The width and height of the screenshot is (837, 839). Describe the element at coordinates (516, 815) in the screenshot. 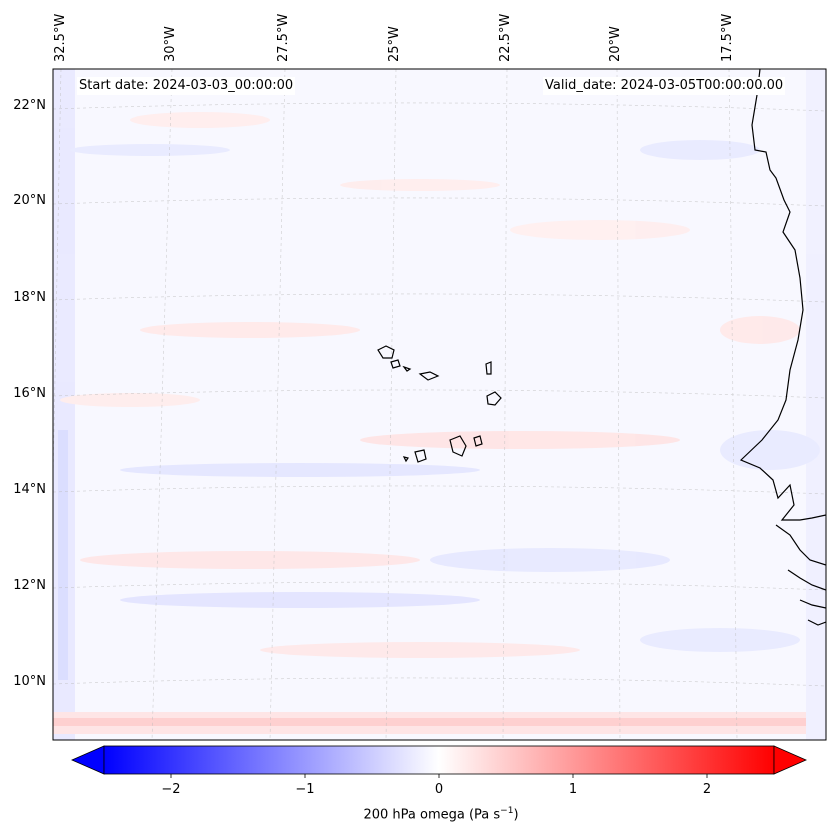

I see `colorbar-label-suffix: )` at that location.